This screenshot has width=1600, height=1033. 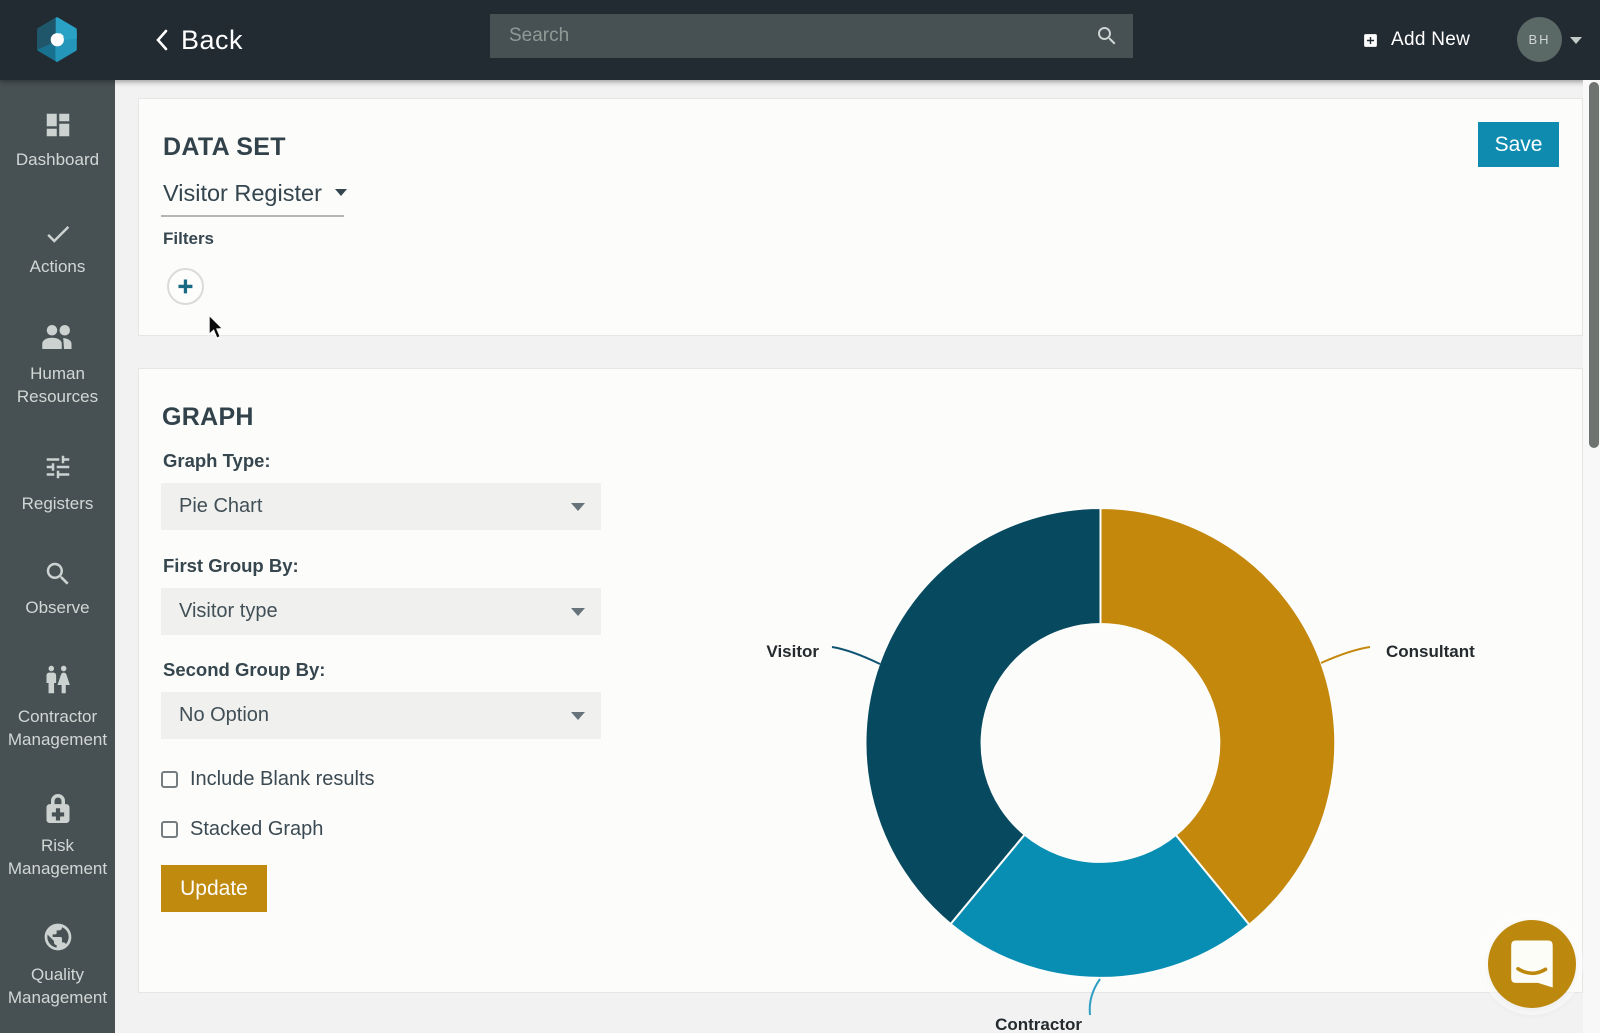 What do you see at coordinates (1430, 651) in the screenshot?
I see `svg-text: Consultant` at bounding box center [1430, 651].